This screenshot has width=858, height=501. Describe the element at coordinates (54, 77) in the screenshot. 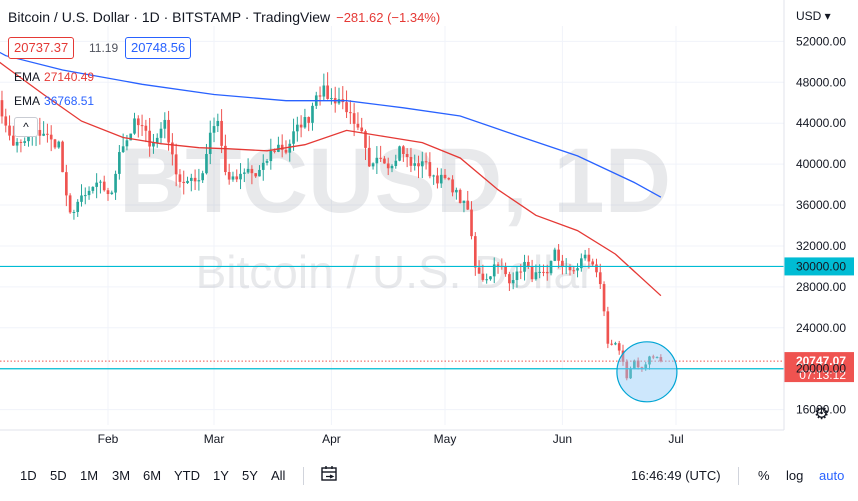

I see `ema-indicator-1: EMA 27140.49` at that location.